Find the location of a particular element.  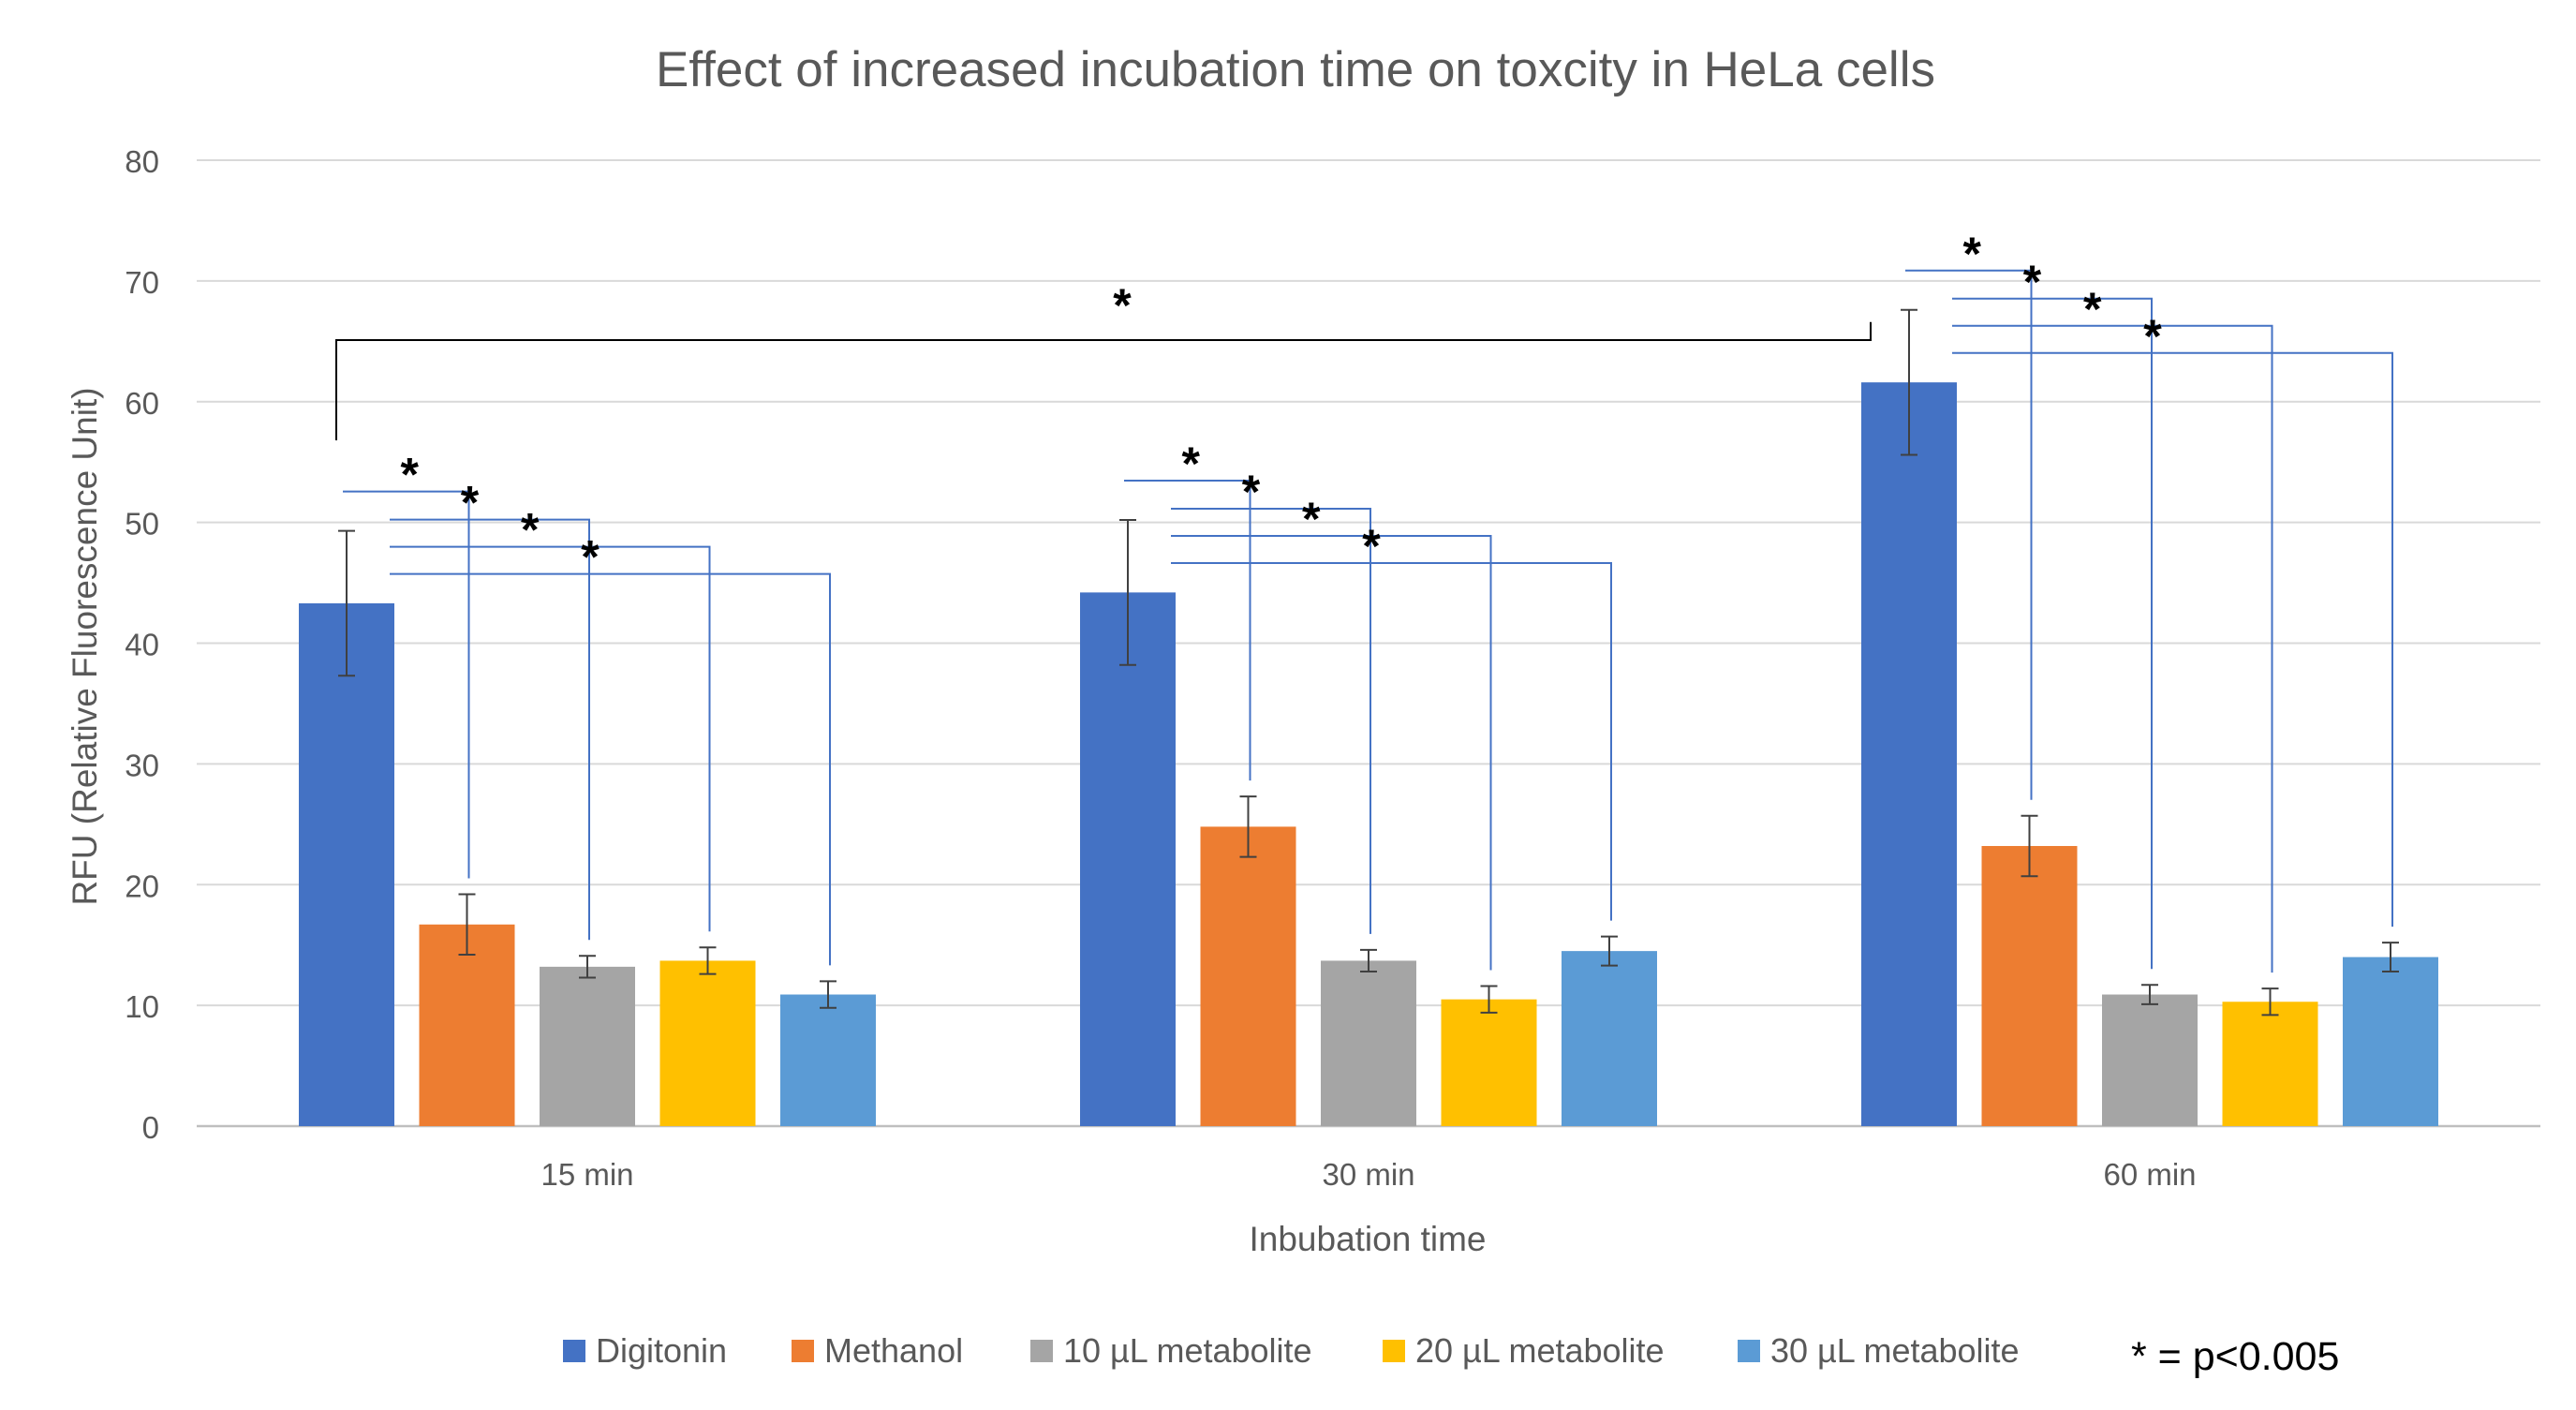

y-tick-label: 50 is located at coordinates (142, 524).